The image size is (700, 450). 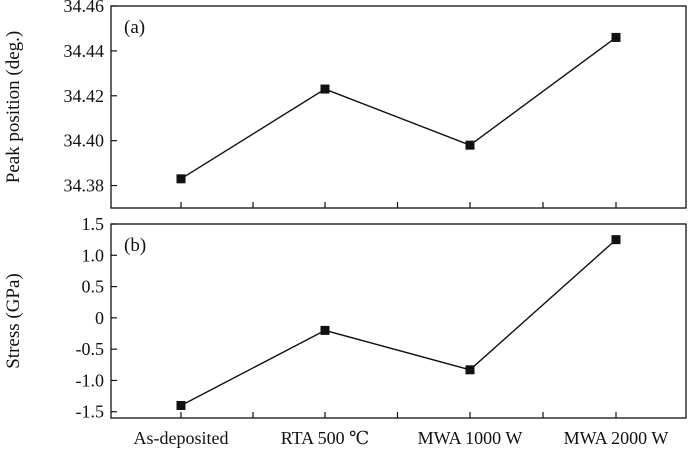 What do you see at coordinates (93, 287) in the screenshot?
I see `y-tick-label: 0.5` at bounding box center [93, 287].